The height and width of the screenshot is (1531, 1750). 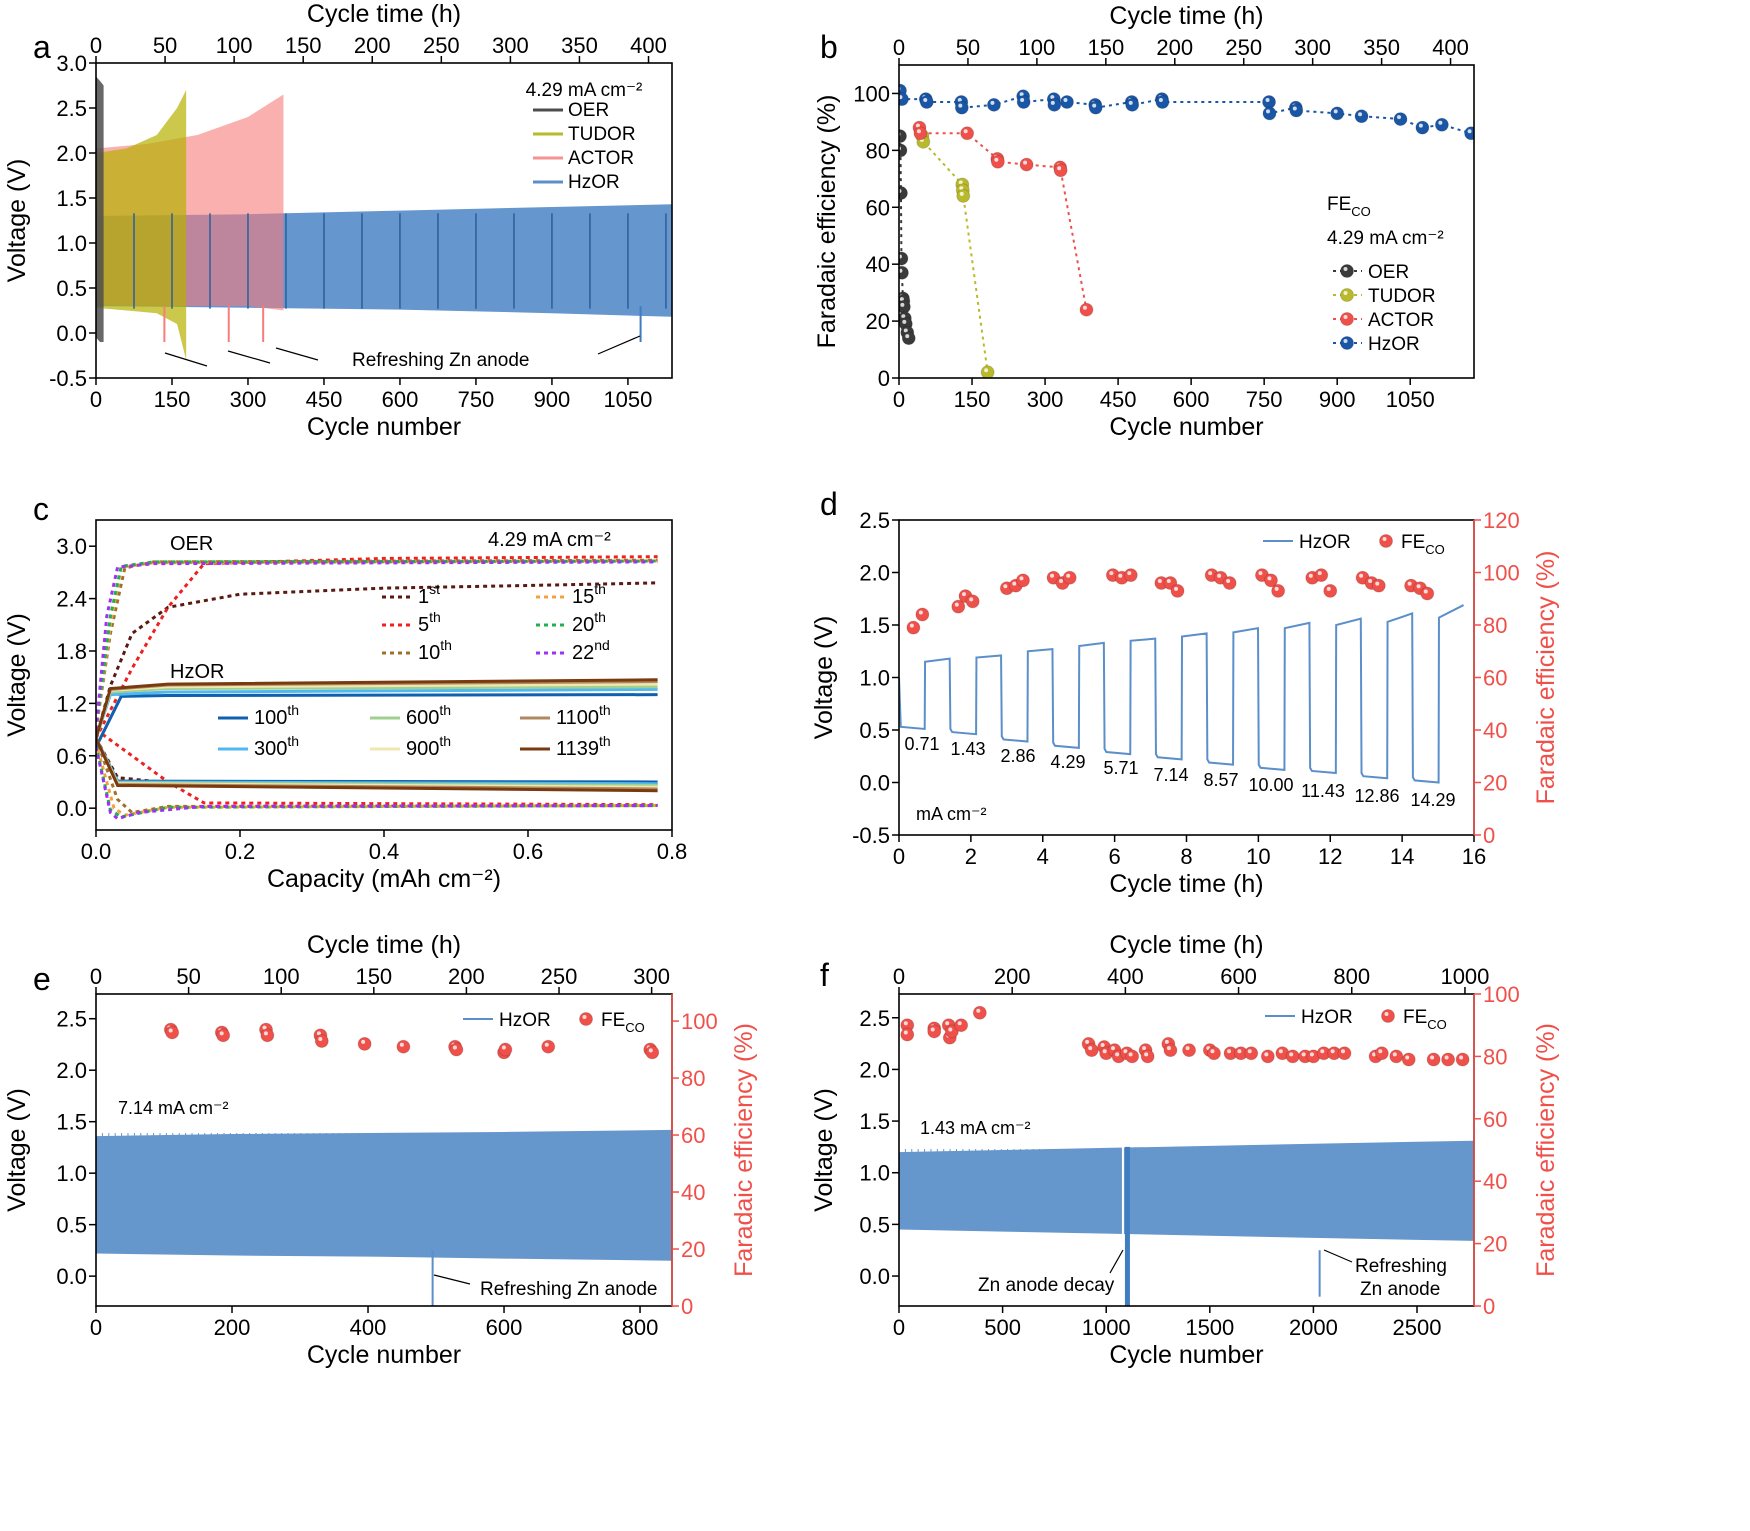 I want to click on group-label: HzOR, so click(x=197, y=672).